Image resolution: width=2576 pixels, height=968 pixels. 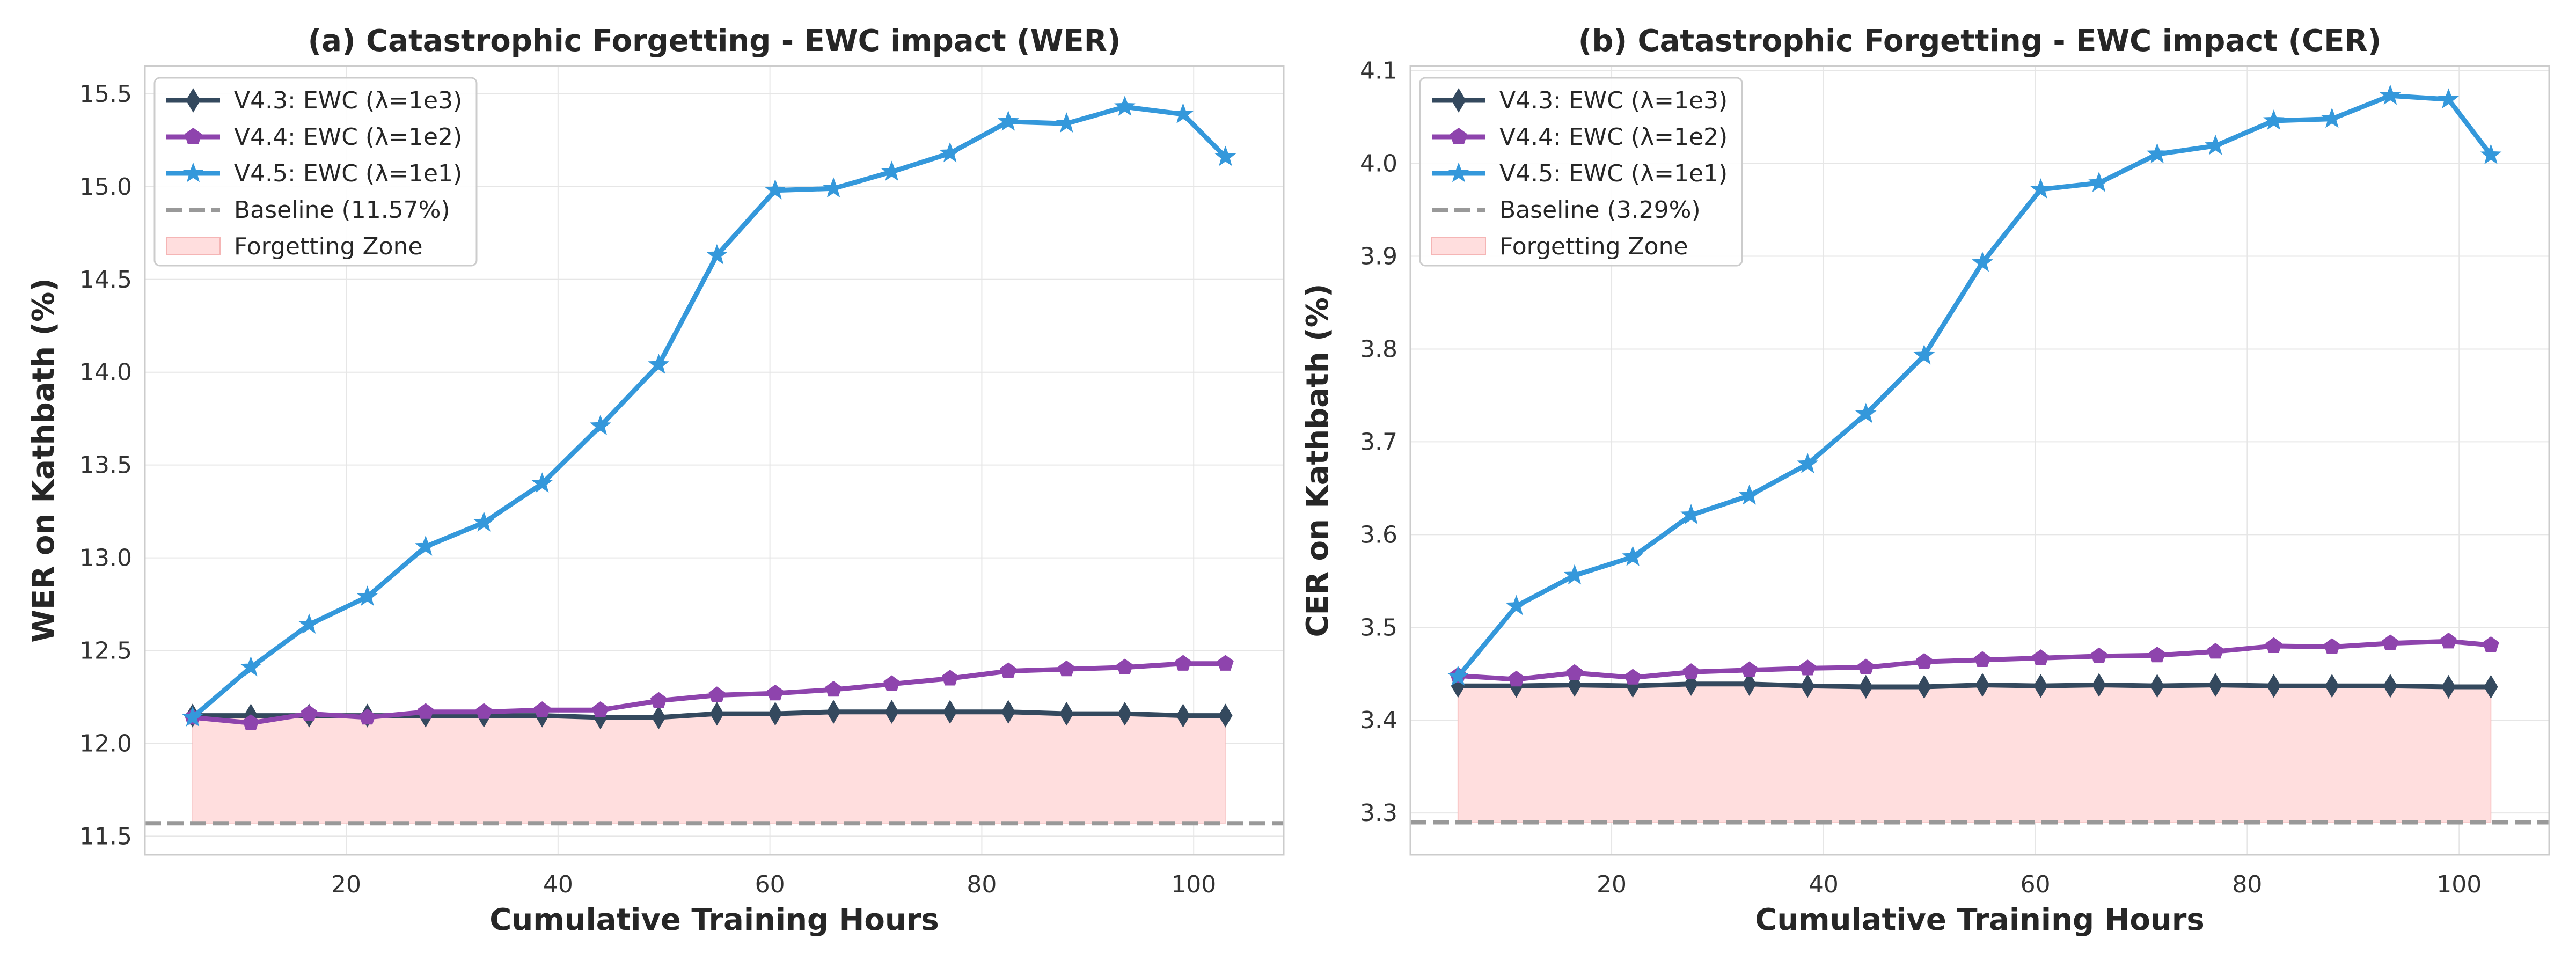 What do you see at coordinates (1824, 884) in the screenshot?
I see `x-tick-label: 40` at bounding box center [1824, 884].